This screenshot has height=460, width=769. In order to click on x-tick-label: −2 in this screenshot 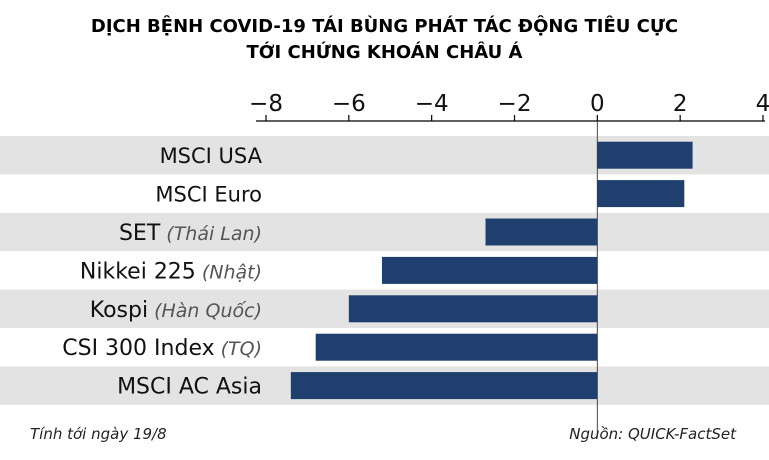, I will do `click(515, 104)`.